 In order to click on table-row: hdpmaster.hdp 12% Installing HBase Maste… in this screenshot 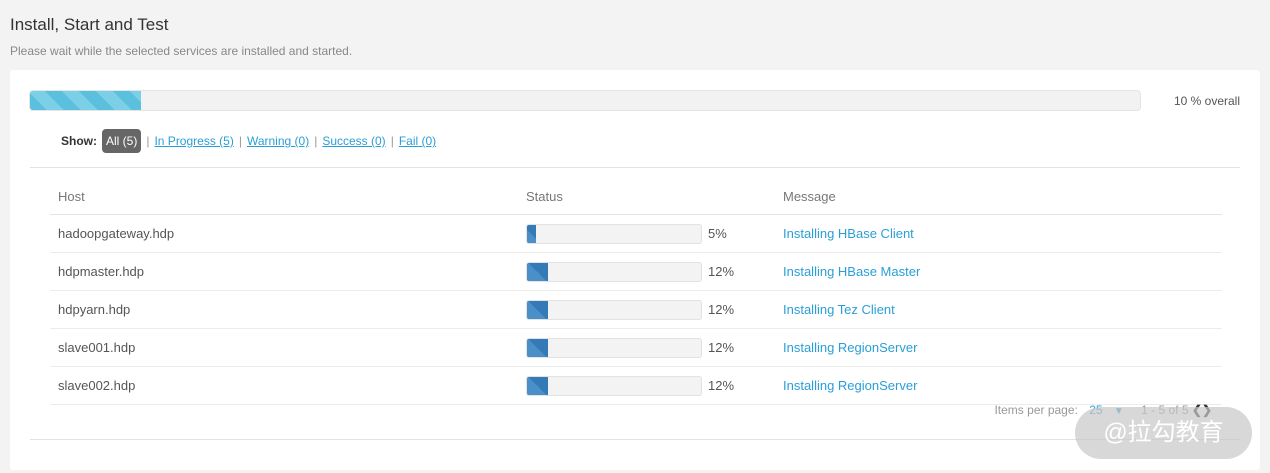, I will do `click(636, 271)`.